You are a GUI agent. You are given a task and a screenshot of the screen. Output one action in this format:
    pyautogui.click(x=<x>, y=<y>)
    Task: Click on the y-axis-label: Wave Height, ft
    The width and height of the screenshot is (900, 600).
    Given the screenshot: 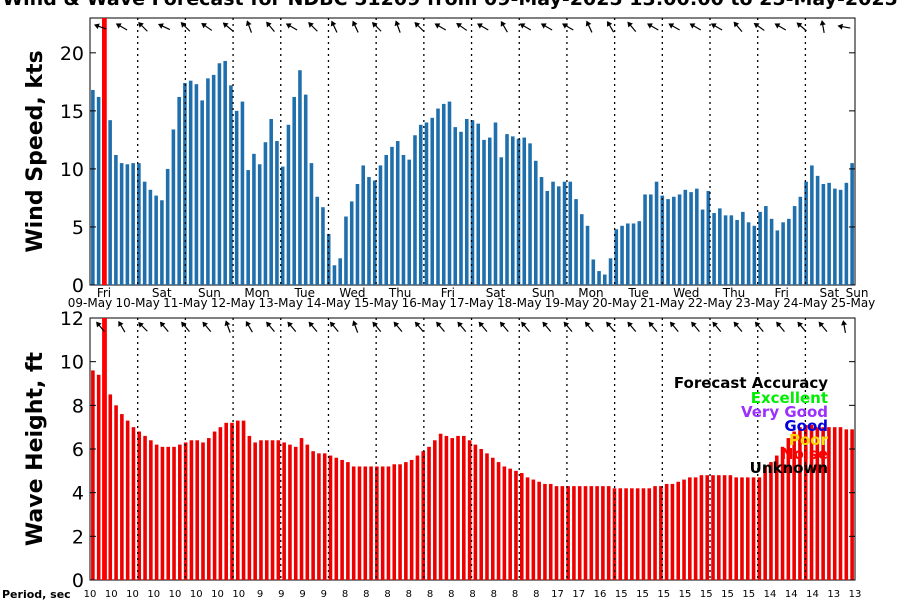 What is the action you would take?
    pyautogui.click(x=35, y=448)
    